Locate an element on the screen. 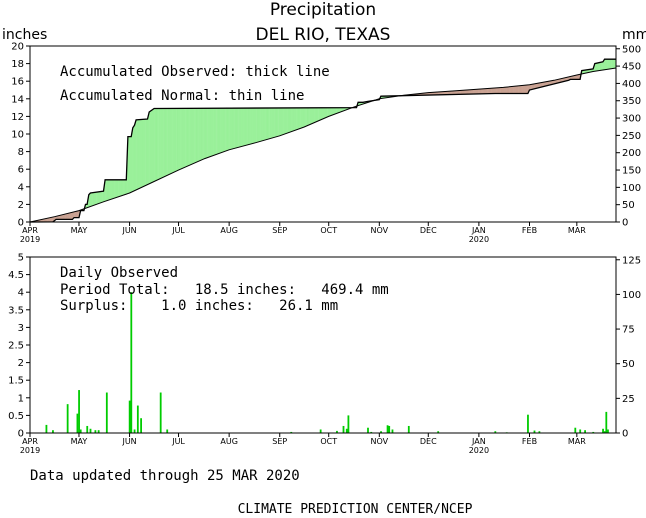 The image size is (646, 518). credit-line: CLIMATE PREDICTION CENTER/NCEP is located at coordinates (355, 509).